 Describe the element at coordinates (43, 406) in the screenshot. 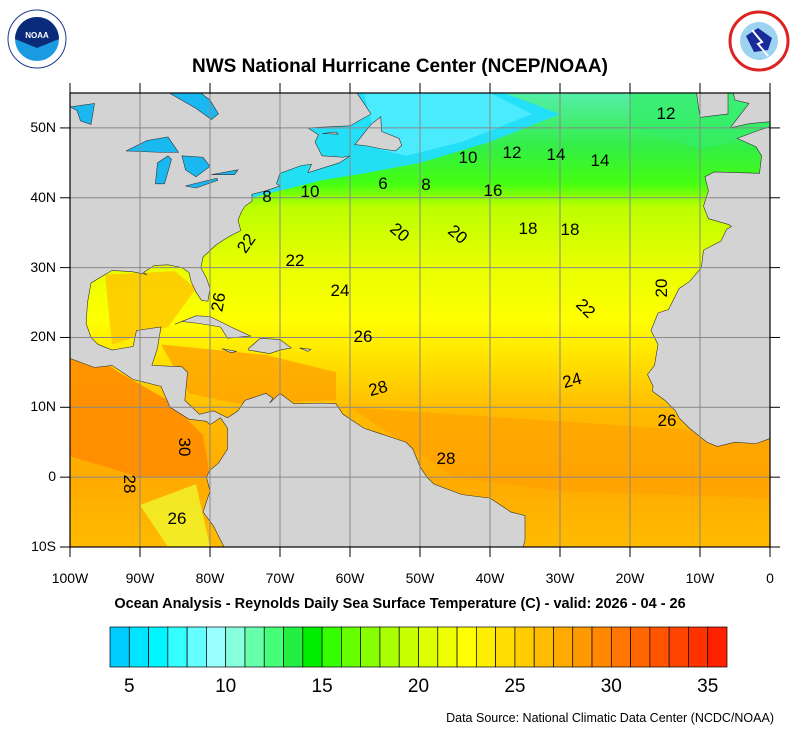

I see `lat-tick-label: 10N` at that location.